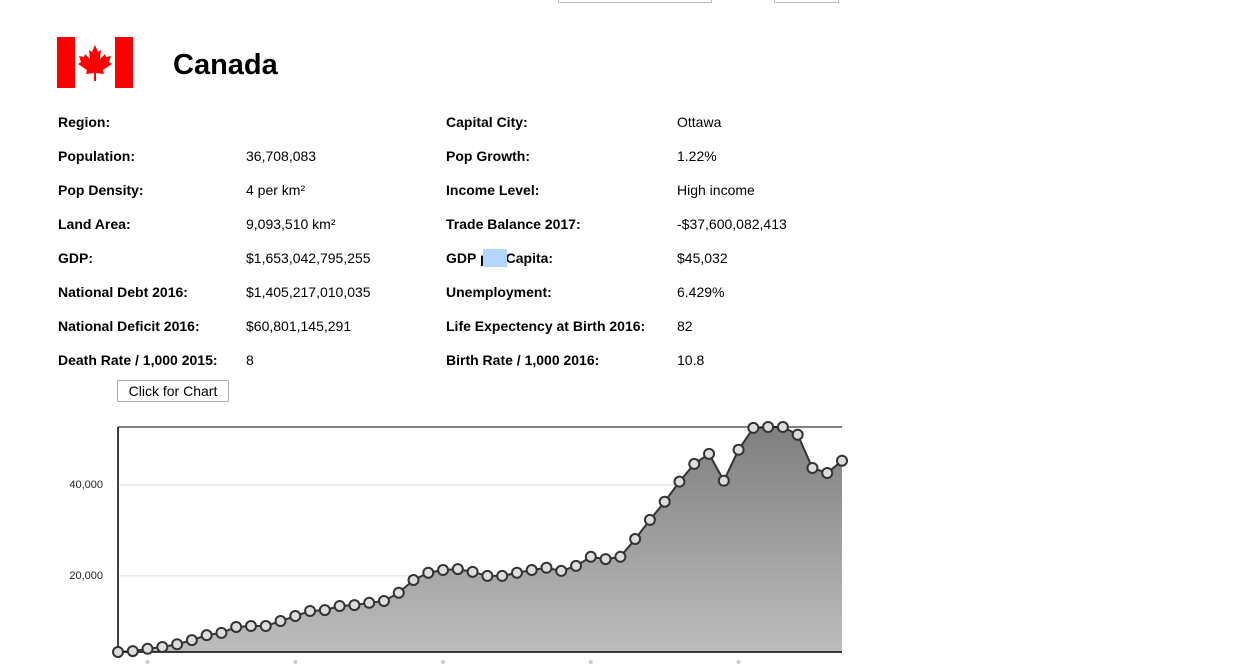 This screenshot has height=672, width=1245. Describe the element at coordinates (250, 360) in the screenshot. I see `field-value: 8` at that location.